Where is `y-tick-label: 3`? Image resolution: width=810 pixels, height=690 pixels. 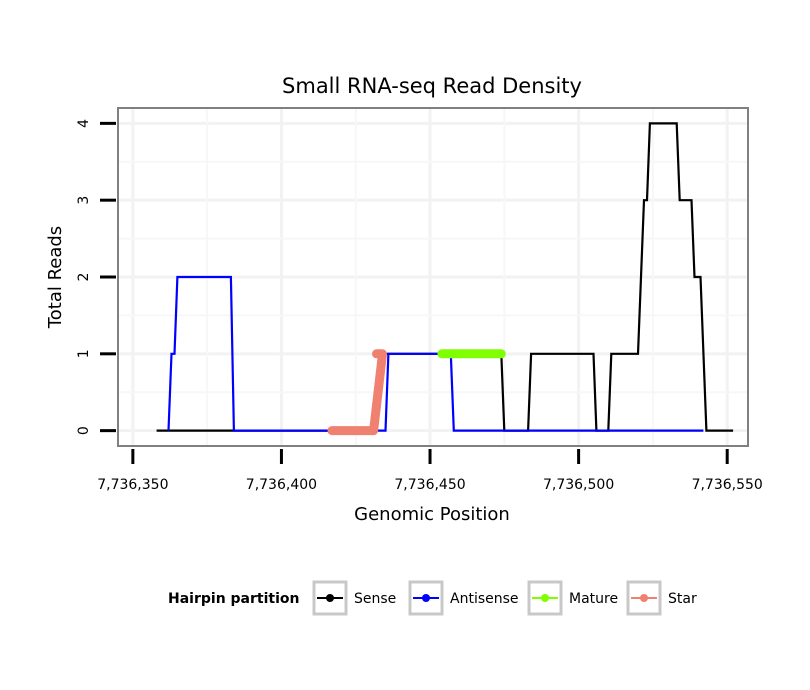 y-tick-label: 3 is located at coordinates (84, 200).